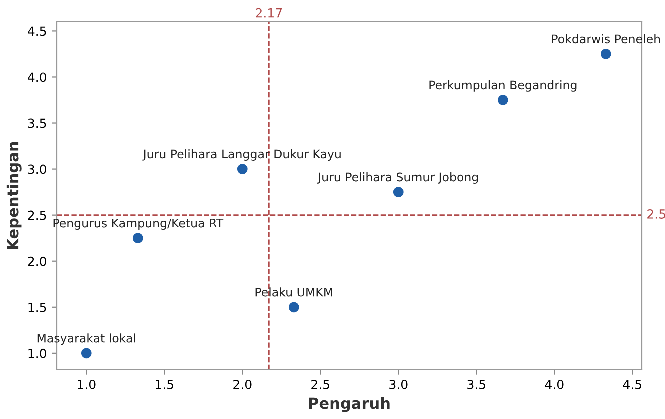 The width and height of the screenshot is (665, 419). Describe the element at coordinates (139, 224) in the screenshot. I see `annotation: Pengurus Kampung/Ketua RT` at that location.